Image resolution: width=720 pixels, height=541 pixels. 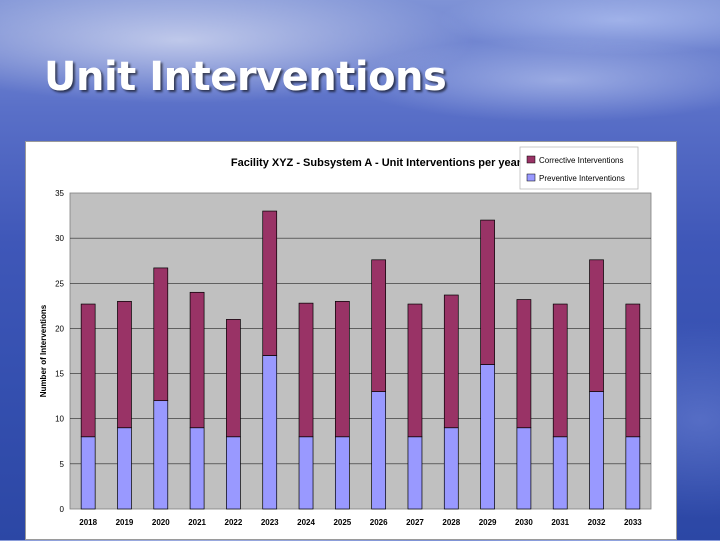 What do you see at coordinates (59, 193) in the screenshot?
I see `y-tick-label: 35` at bounding box center [59, 193].